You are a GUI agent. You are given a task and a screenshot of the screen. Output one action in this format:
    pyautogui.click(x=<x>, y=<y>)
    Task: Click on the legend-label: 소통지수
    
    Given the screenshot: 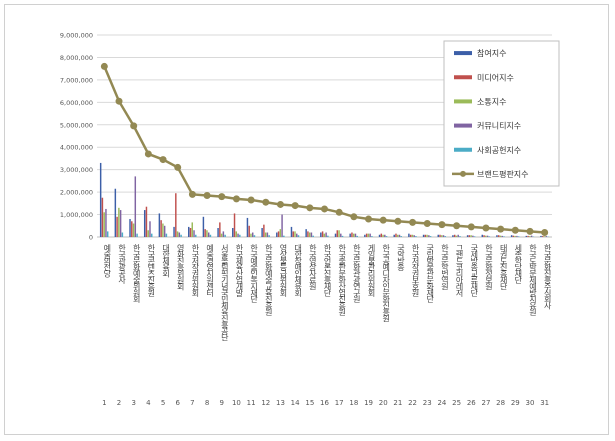 What is the action you would take?
    pyautogui.click(x=491, y=101)
    